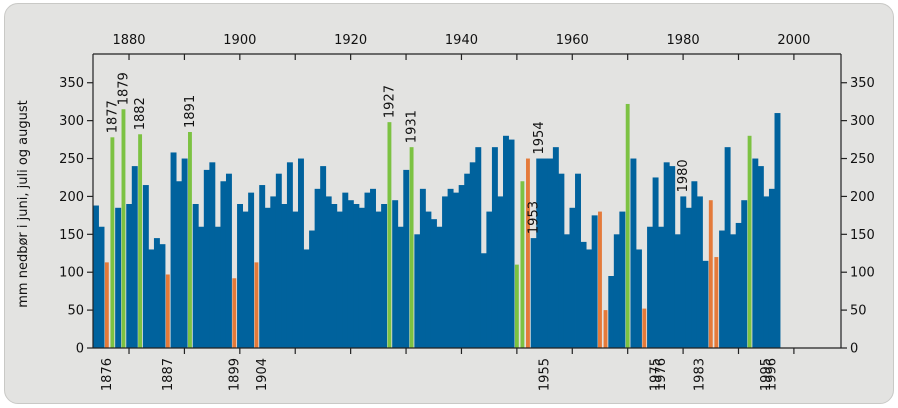 The image size is (898, 408). I want to click on bar-1927, so click(389, 235).